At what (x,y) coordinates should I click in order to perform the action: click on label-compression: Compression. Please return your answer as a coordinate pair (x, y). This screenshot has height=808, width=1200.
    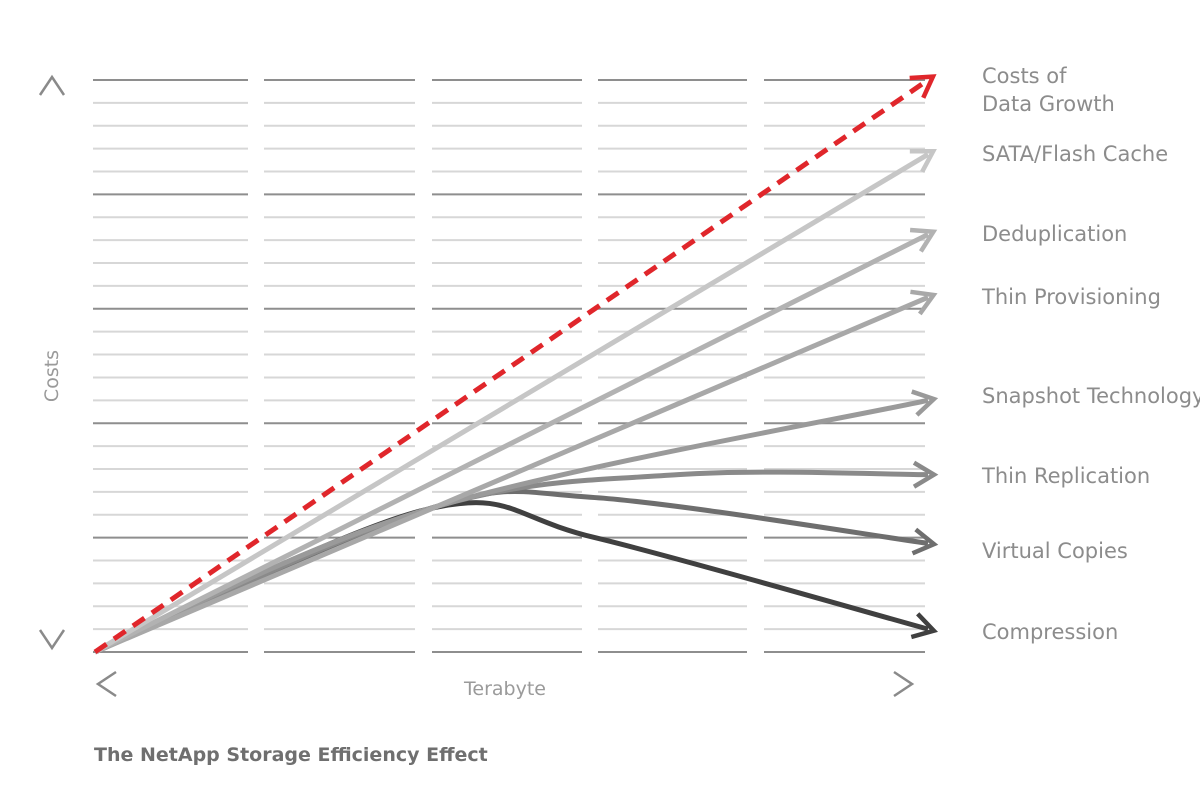
    Looking at the image, I should click on (1050, 632).